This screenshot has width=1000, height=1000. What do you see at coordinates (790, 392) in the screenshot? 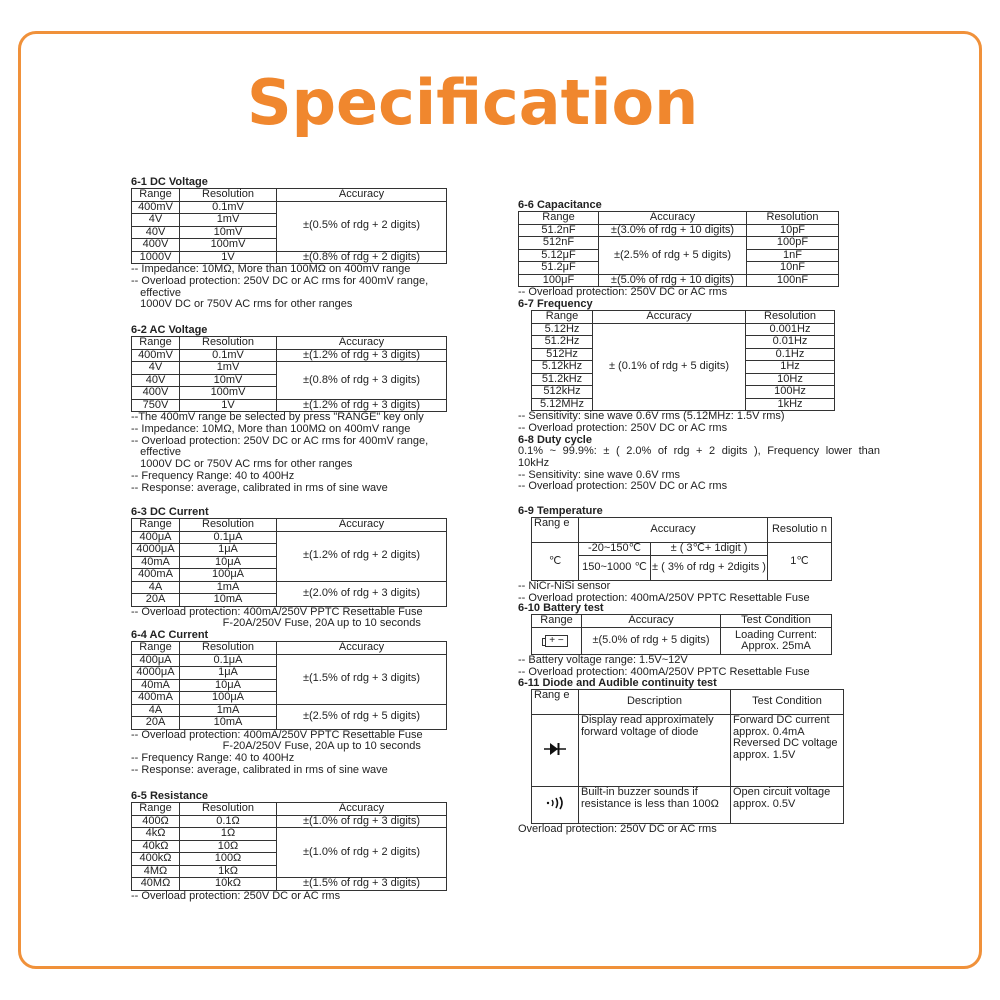
I see `table-cell: 100Hz` at bounding box center [790, 392].